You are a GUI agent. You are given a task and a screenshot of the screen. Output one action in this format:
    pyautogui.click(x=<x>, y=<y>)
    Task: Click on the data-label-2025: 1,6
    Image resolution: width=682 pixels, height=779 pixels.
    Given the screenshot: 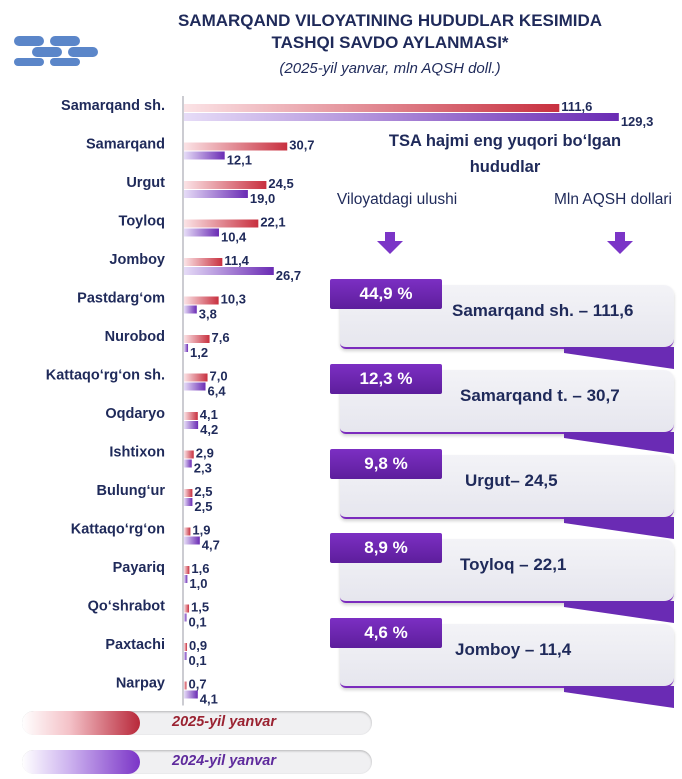 What is the action you would take?
    pyautogui.click(x=200, y=568)
    